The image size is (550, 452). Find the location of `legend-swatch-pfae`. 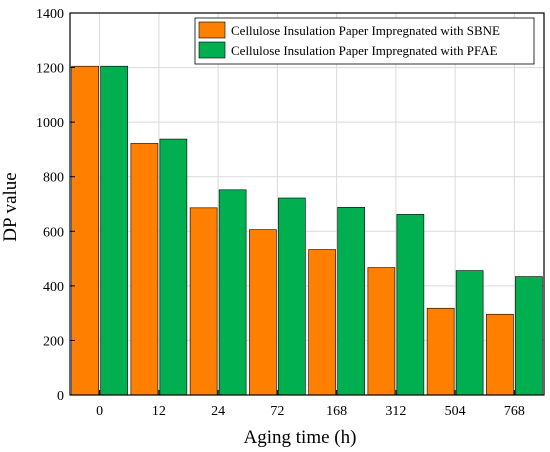

legend-swatch-pfae is located at coordinates (212, 50).